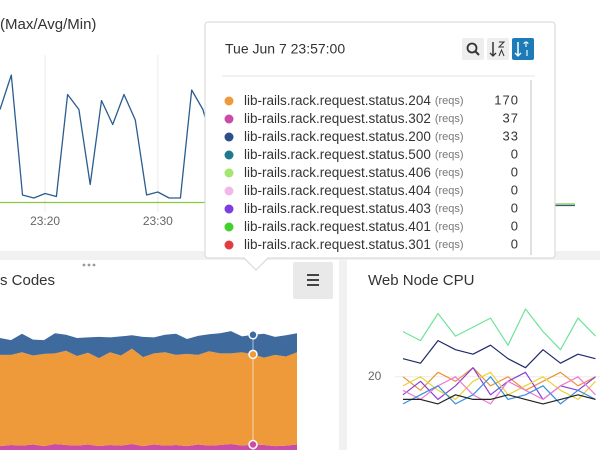 The height and width of the screenshot is (450, 600). Describe the element at coordinates (343, 354) in the screenshot. I see `panel-gap` at that location.